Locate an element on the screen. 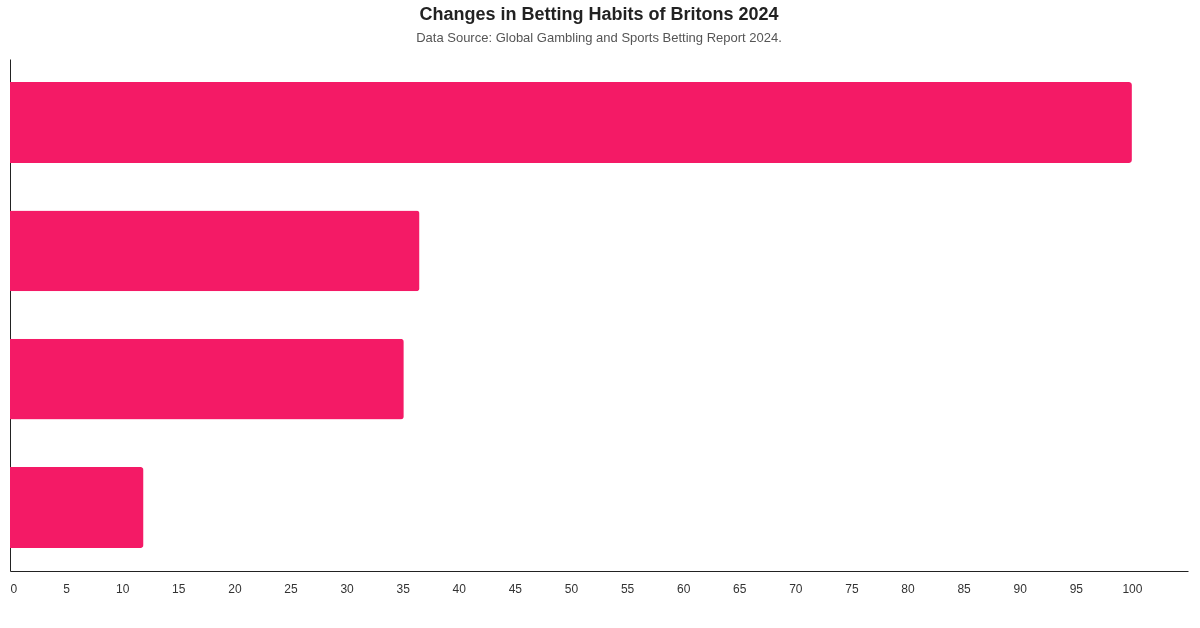 This screenshot has width=1200, height=628. x-tick-label: 30 is located at coordinates (347, 588).